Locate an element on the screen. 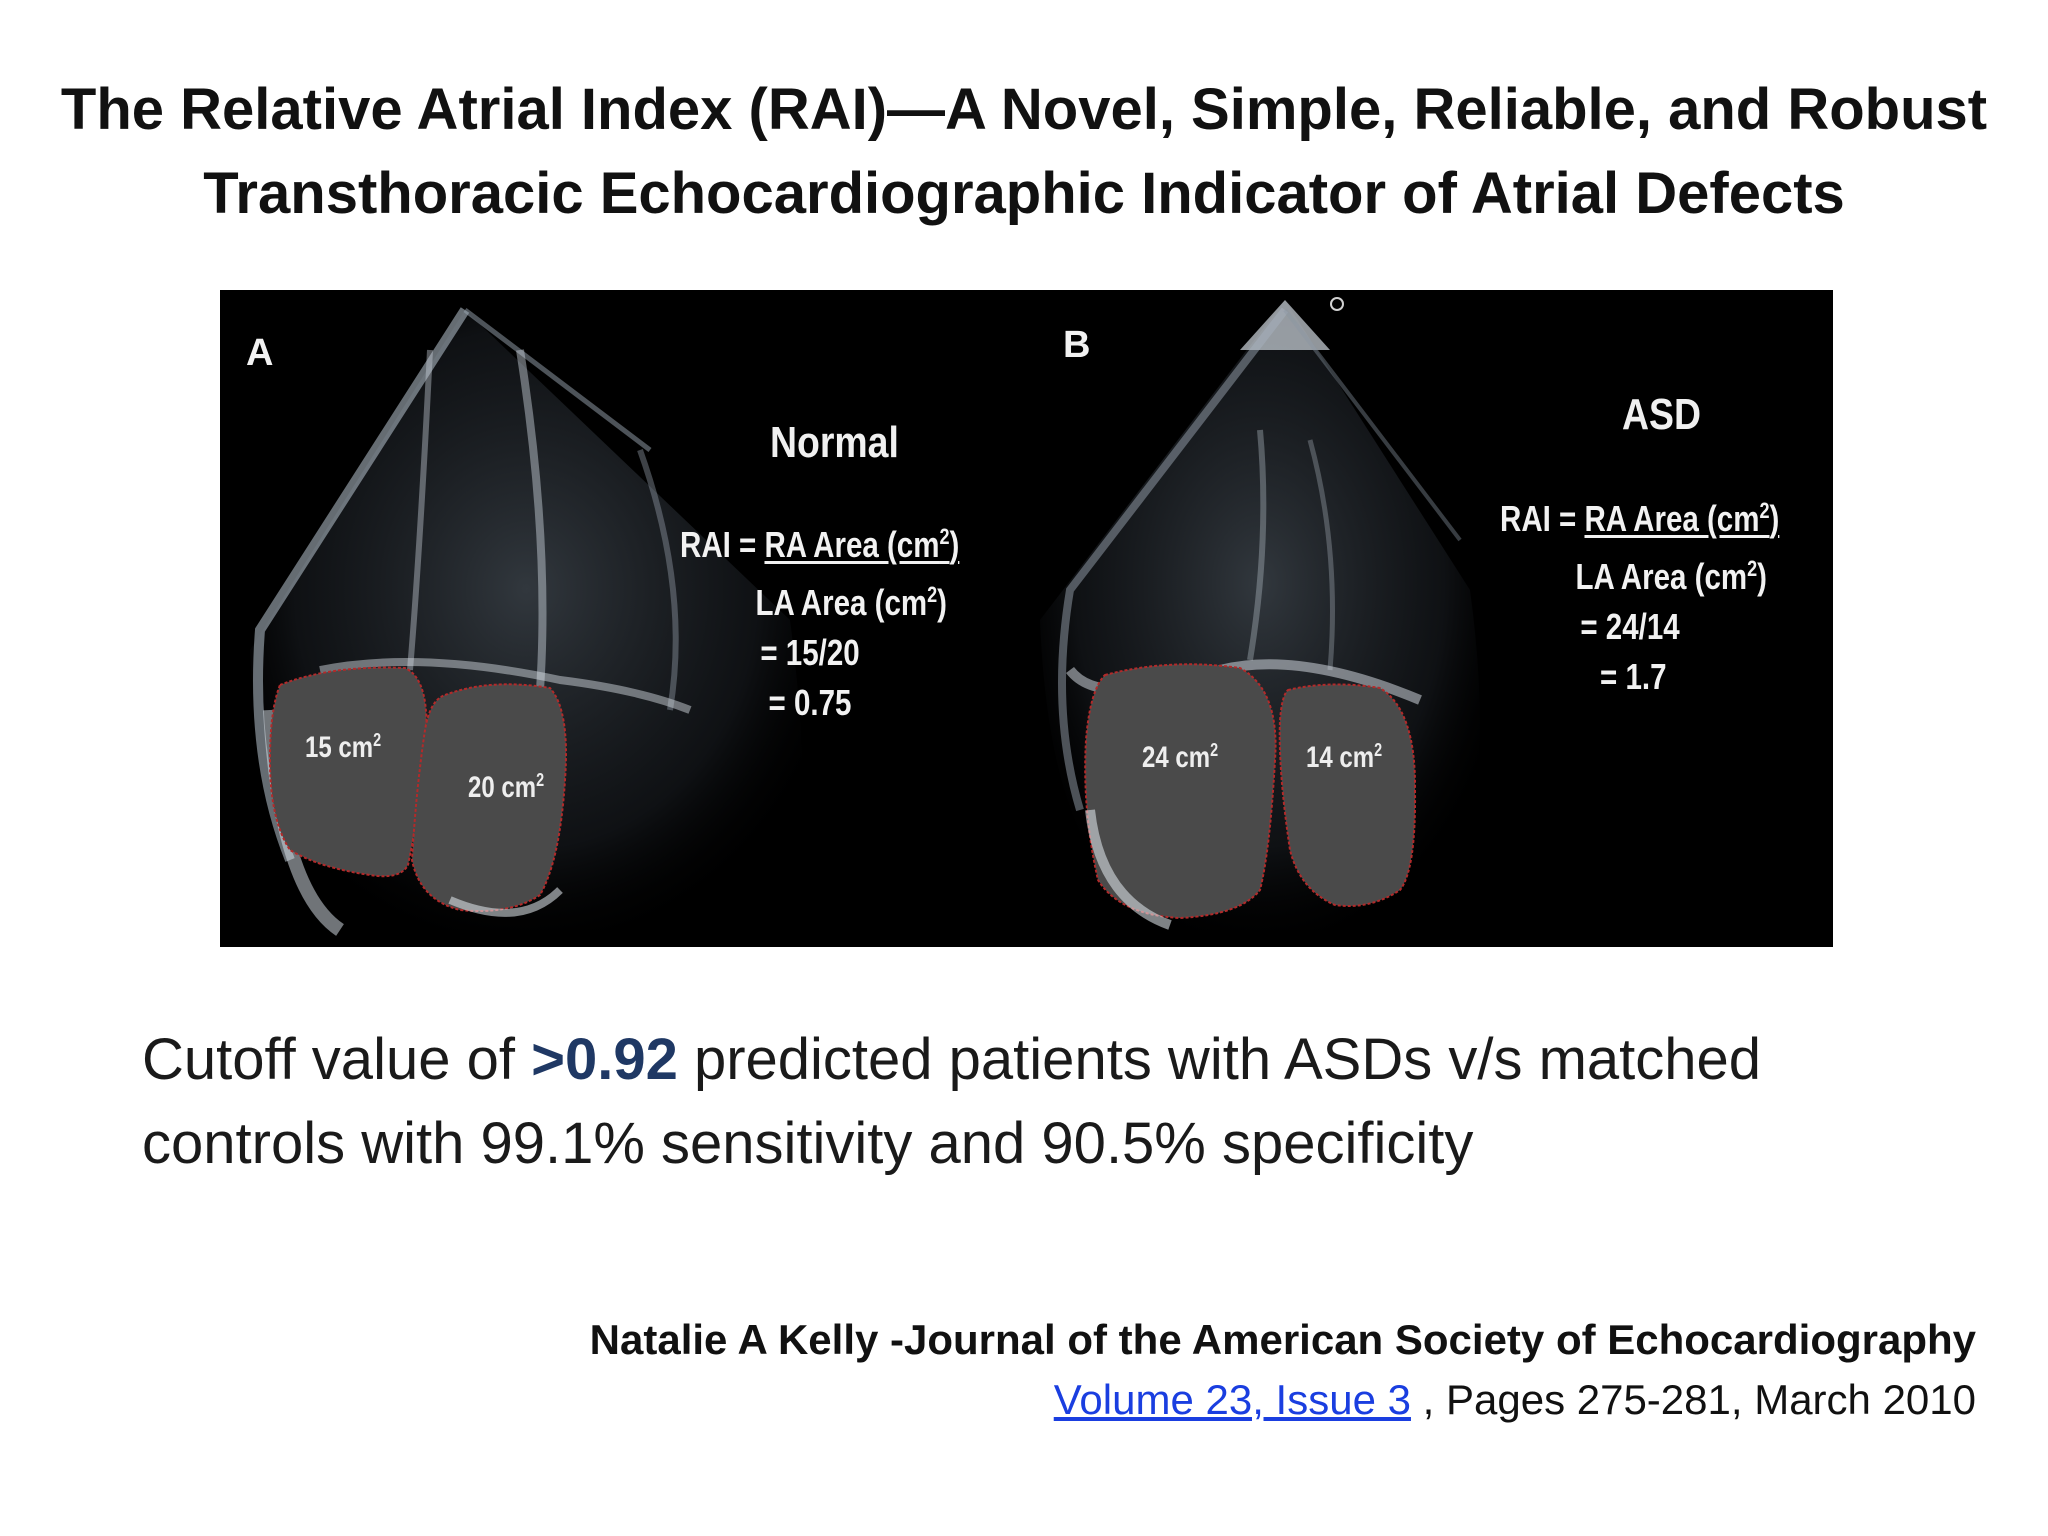 Image resolution: width=2048 pixels, height=1536 pixels. panel-a-la-area-label: 20 cm2 is located at coordinates (506, 787).